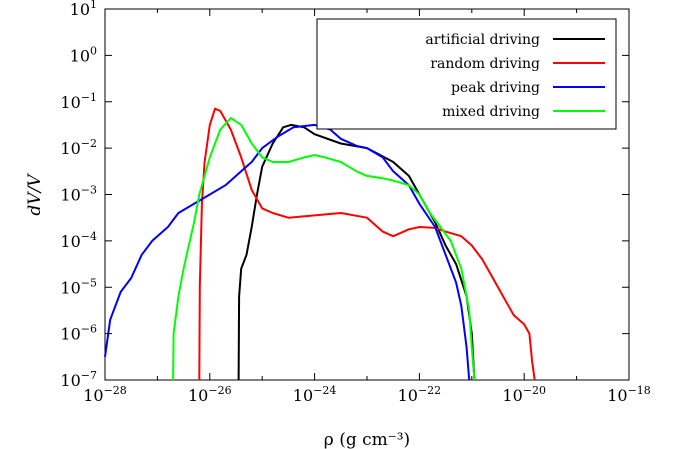 Image resolution: width=674 pixels, height=449 pixels. I want to click on legend-label: peak driving, so click(495, 88).